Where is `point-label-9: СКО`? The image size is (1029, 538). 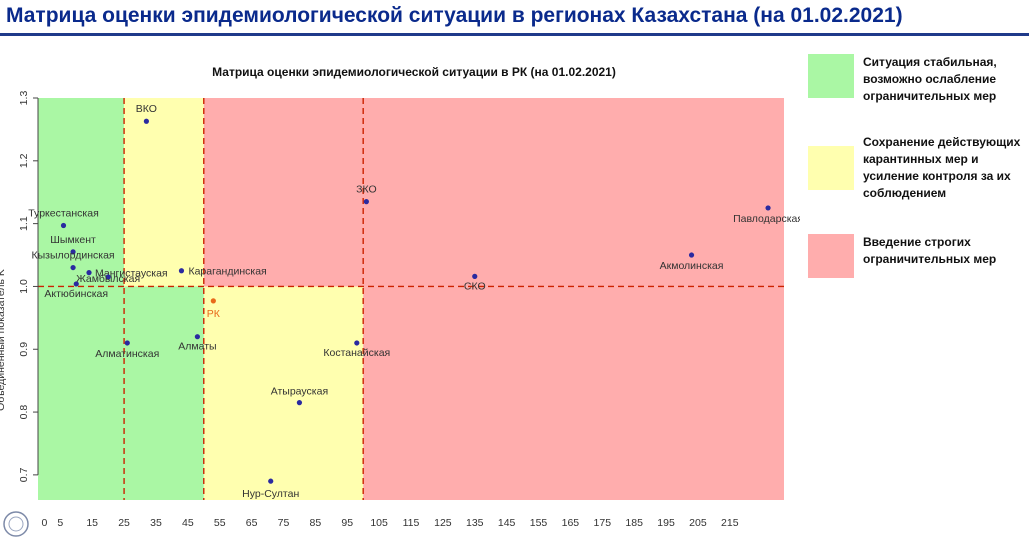 point-label-9: СКО is located at coordinates (475, 286).